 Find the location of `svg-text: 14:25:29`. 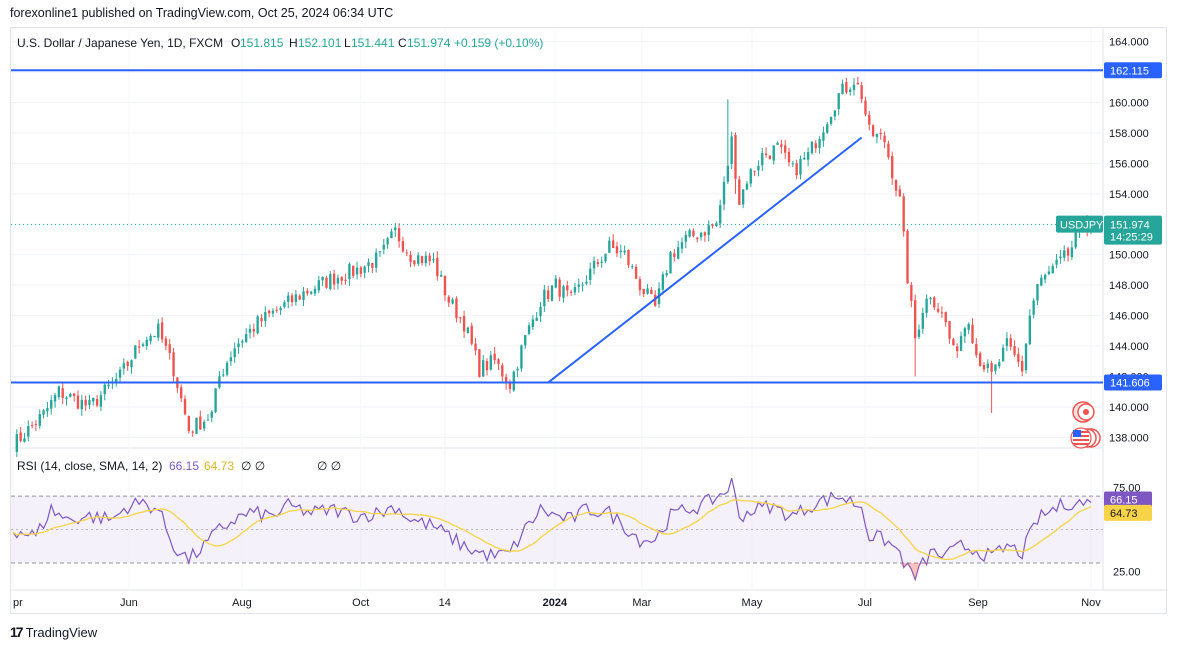

svg-text: 14:25:29 is located at coordinates (1131, 238).